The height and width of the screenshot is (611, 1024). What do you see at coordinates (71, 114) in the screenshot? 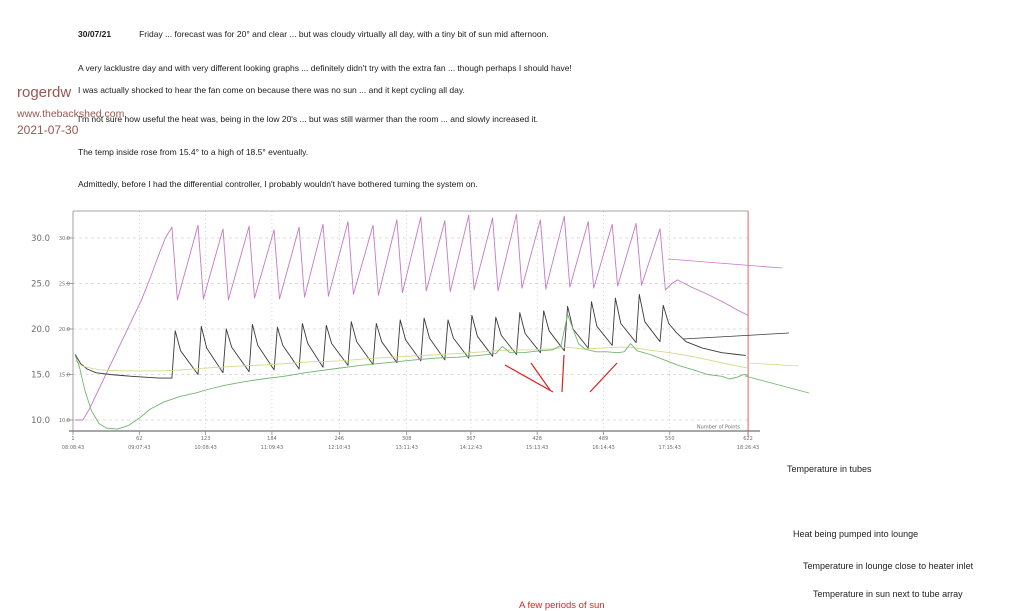
I see `site-url: www.thebackshed.com` at bounding box center [71, 114].